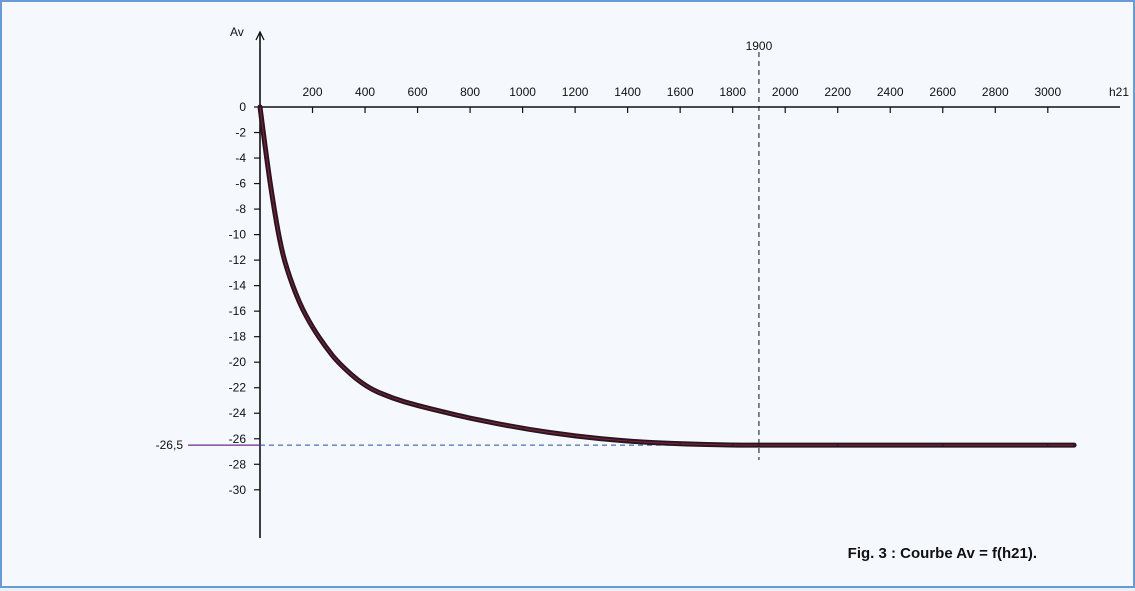  Describe the element at coordinates (240, 158) in the screenshot. I see `y-tick-label: -4` at that location.